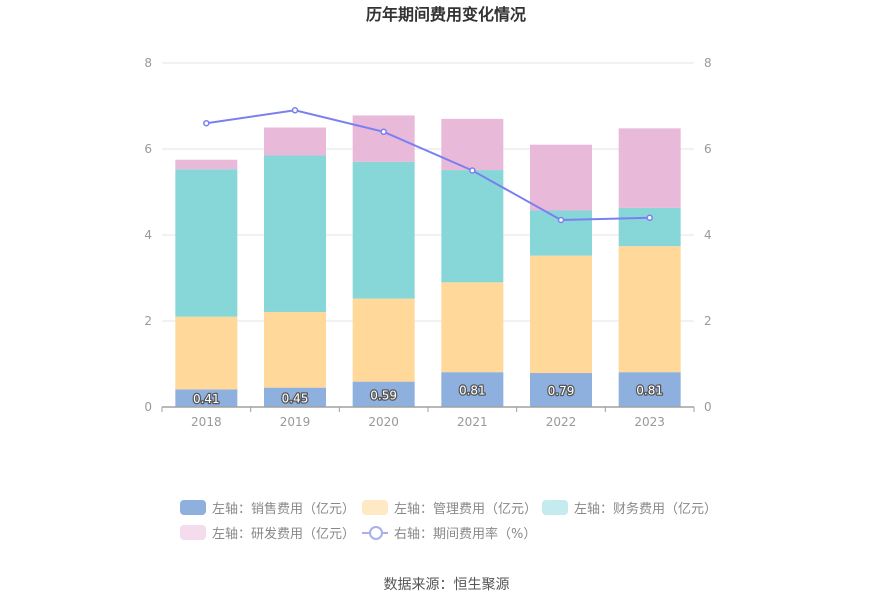 The image size is (893, 603). I want to click on legend-item-rnd: 左轴：研发费用（亿元）, so click(267, 532).